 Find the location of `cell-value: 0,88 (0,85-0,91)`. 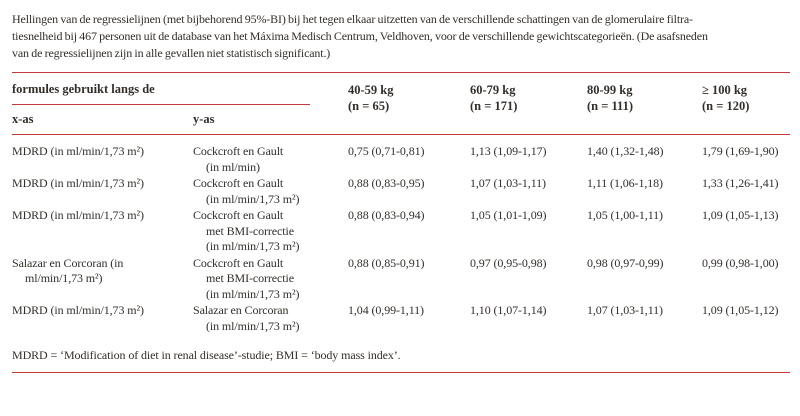

cell-value: 0,88 (0,85-0,91) is located at coordinates (386, 262).